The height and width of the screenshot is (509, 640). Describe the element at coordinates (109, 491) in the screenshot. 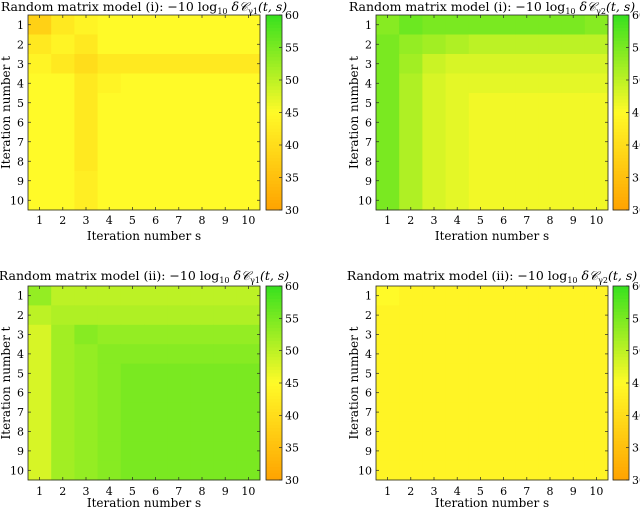

I see `x-tick-label: 4` at that location.